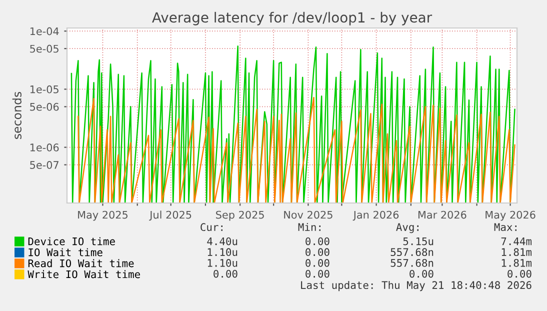  Describe the element at coordinates (211, 227) in the screenshot. I see `text: Cur:` at that location.